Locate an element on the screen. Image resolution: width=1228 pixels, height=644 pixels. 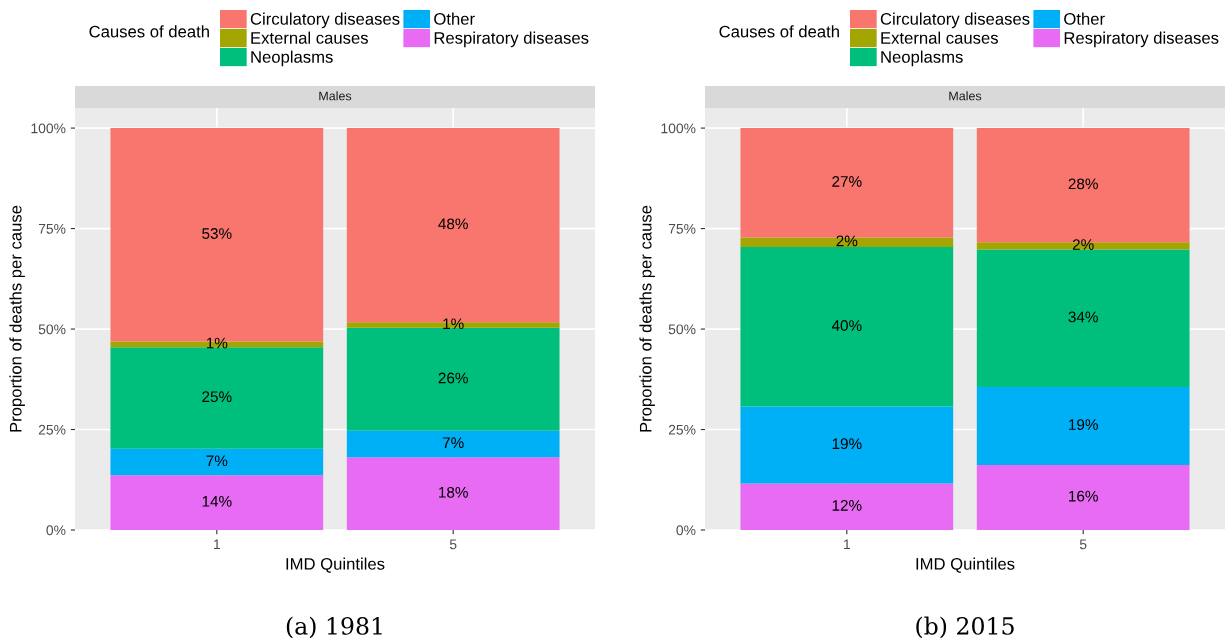
data-label: 25% is located at coordinates (217, 397).